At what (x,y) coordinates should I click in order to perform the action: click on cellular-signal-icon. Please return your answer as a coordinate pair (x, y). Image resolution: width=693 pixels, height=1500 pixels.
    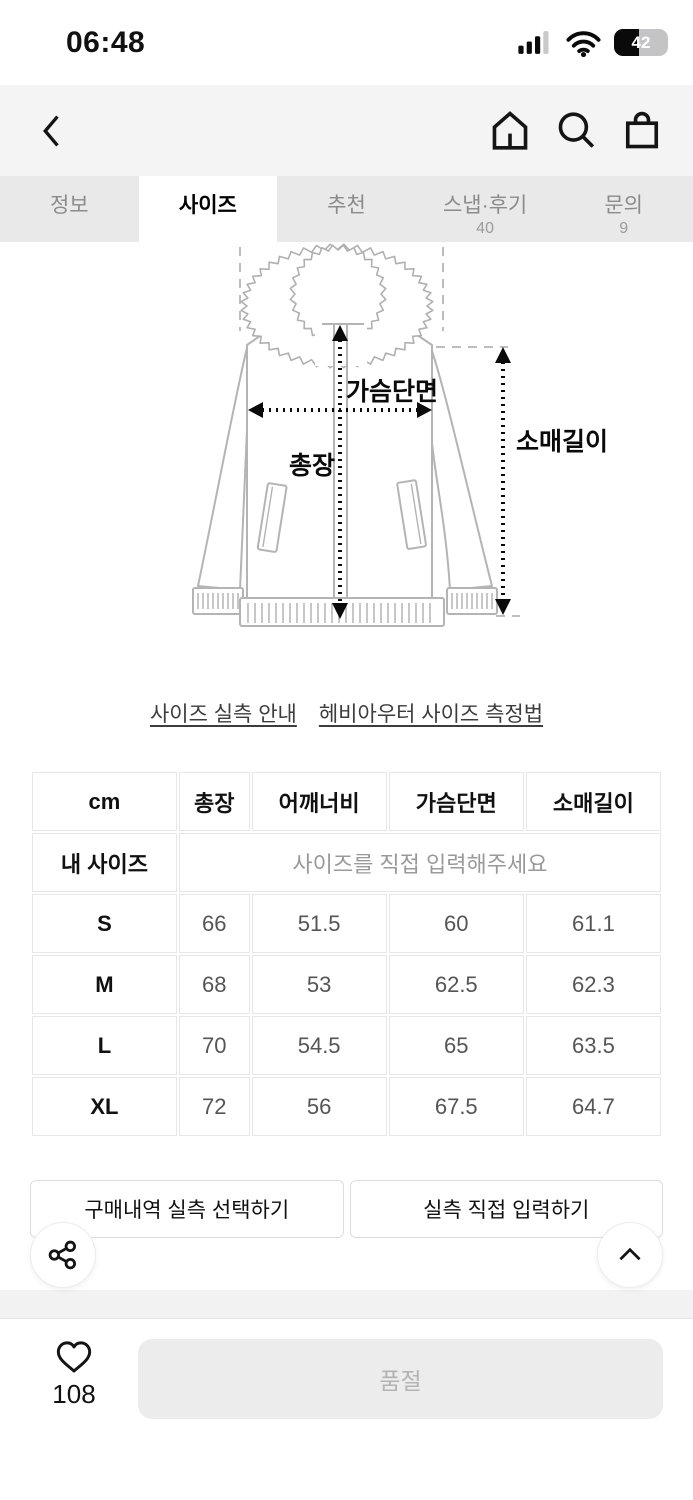
    Looking at the image, I should click on (533, 42).